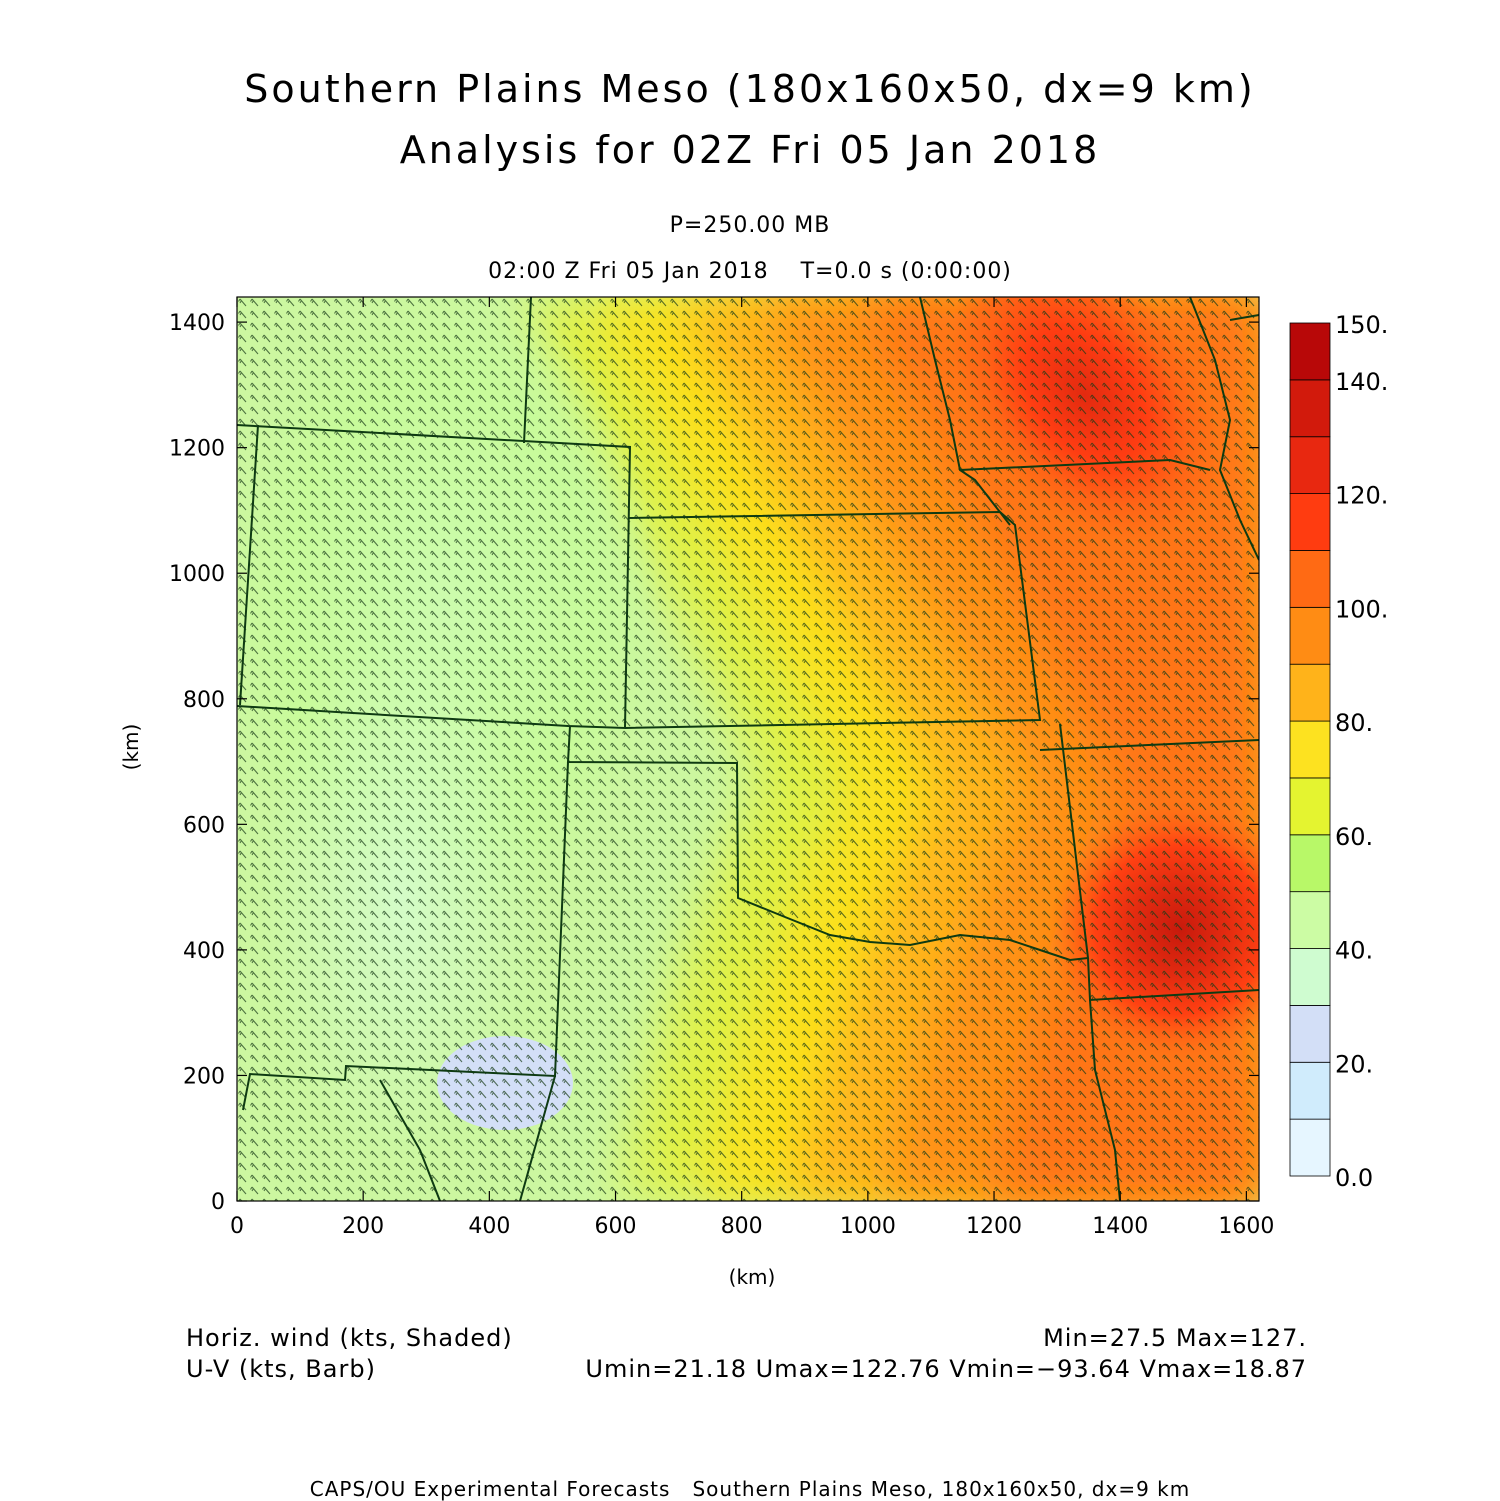 This screenshot has height=1501, width=1500. What do you see at coordinates (218, 1202) in the screenshot?
I see `y-tick-label: 0` at bounding box center [218, 1202].